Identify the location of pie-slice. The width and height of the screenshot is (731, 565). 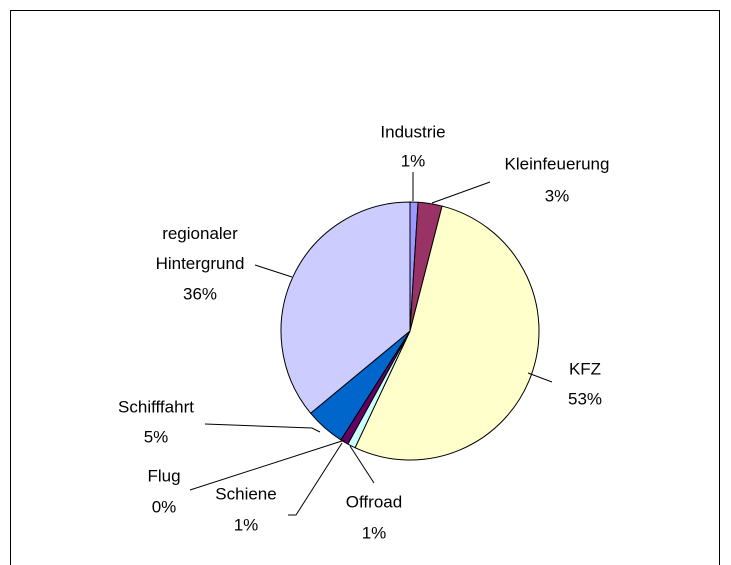
(345, 307).